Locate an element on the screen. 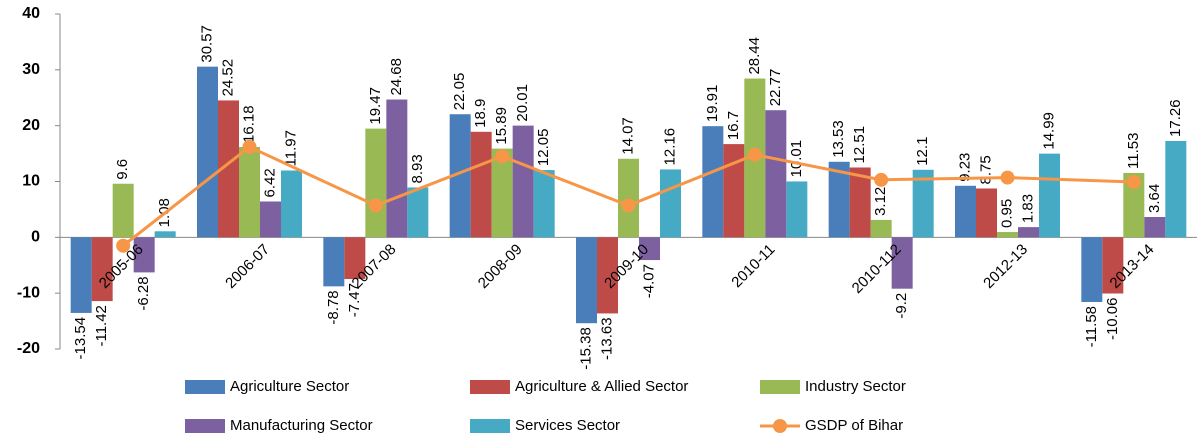  data-label: -7.47 is located at coordinates (354, 300).